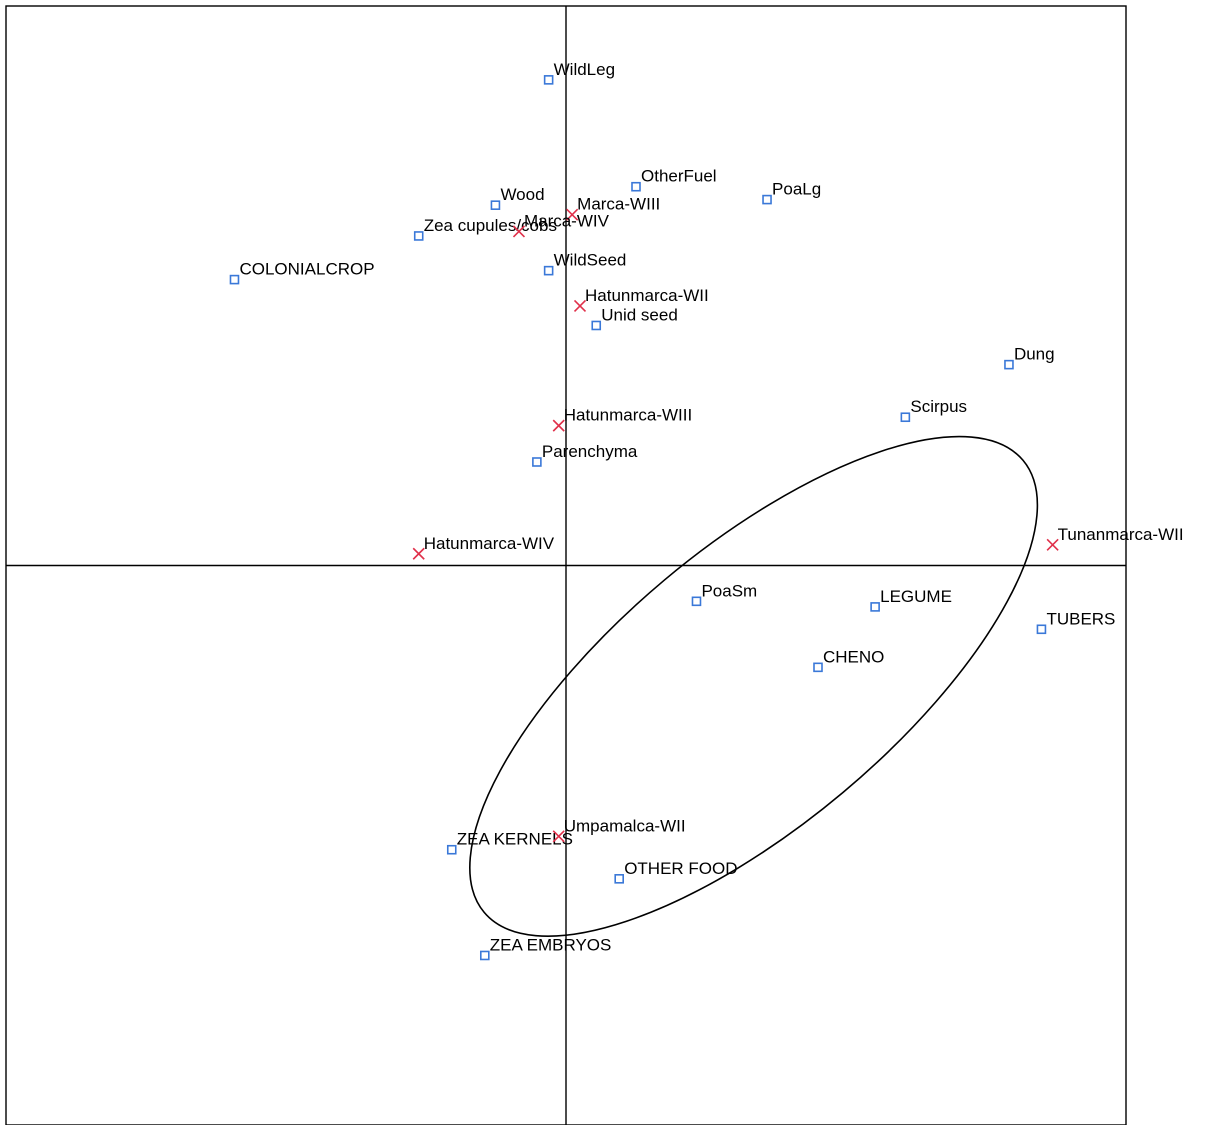 This screenshot has width=1216, height=1125. What do you see at coordinates (418, 553) in the screenshot?
I see `site-point-hatunmarca-wiv` at bounding box center [418, 553].